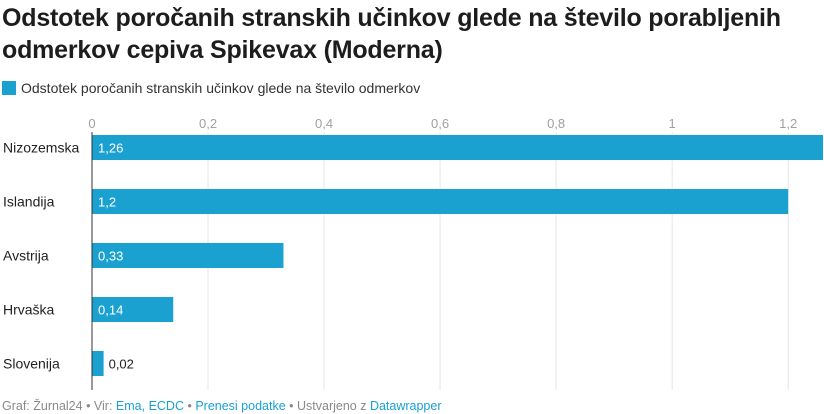 This screenshot has height=414, width=824. Describe the element at coordinates (41, 148) in the screenshot. I see `category-label: Nizozemska` at that location.